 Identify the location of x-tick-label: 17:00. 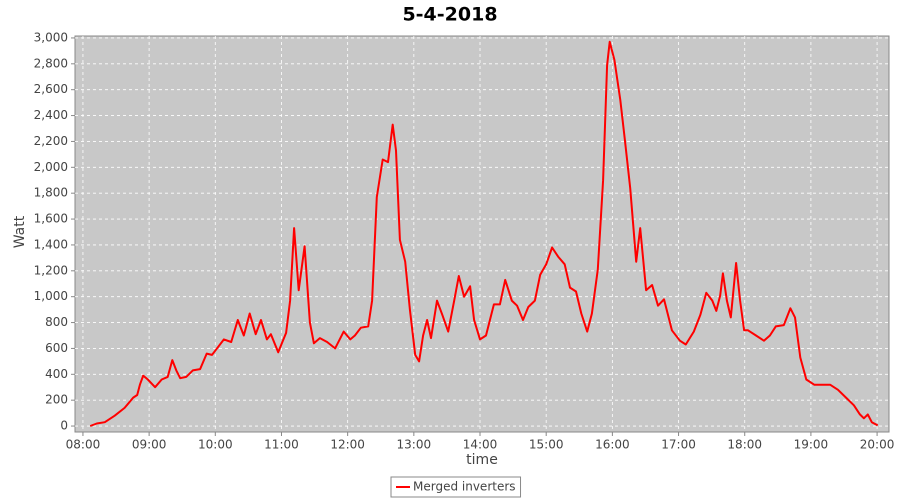
(678, 445).